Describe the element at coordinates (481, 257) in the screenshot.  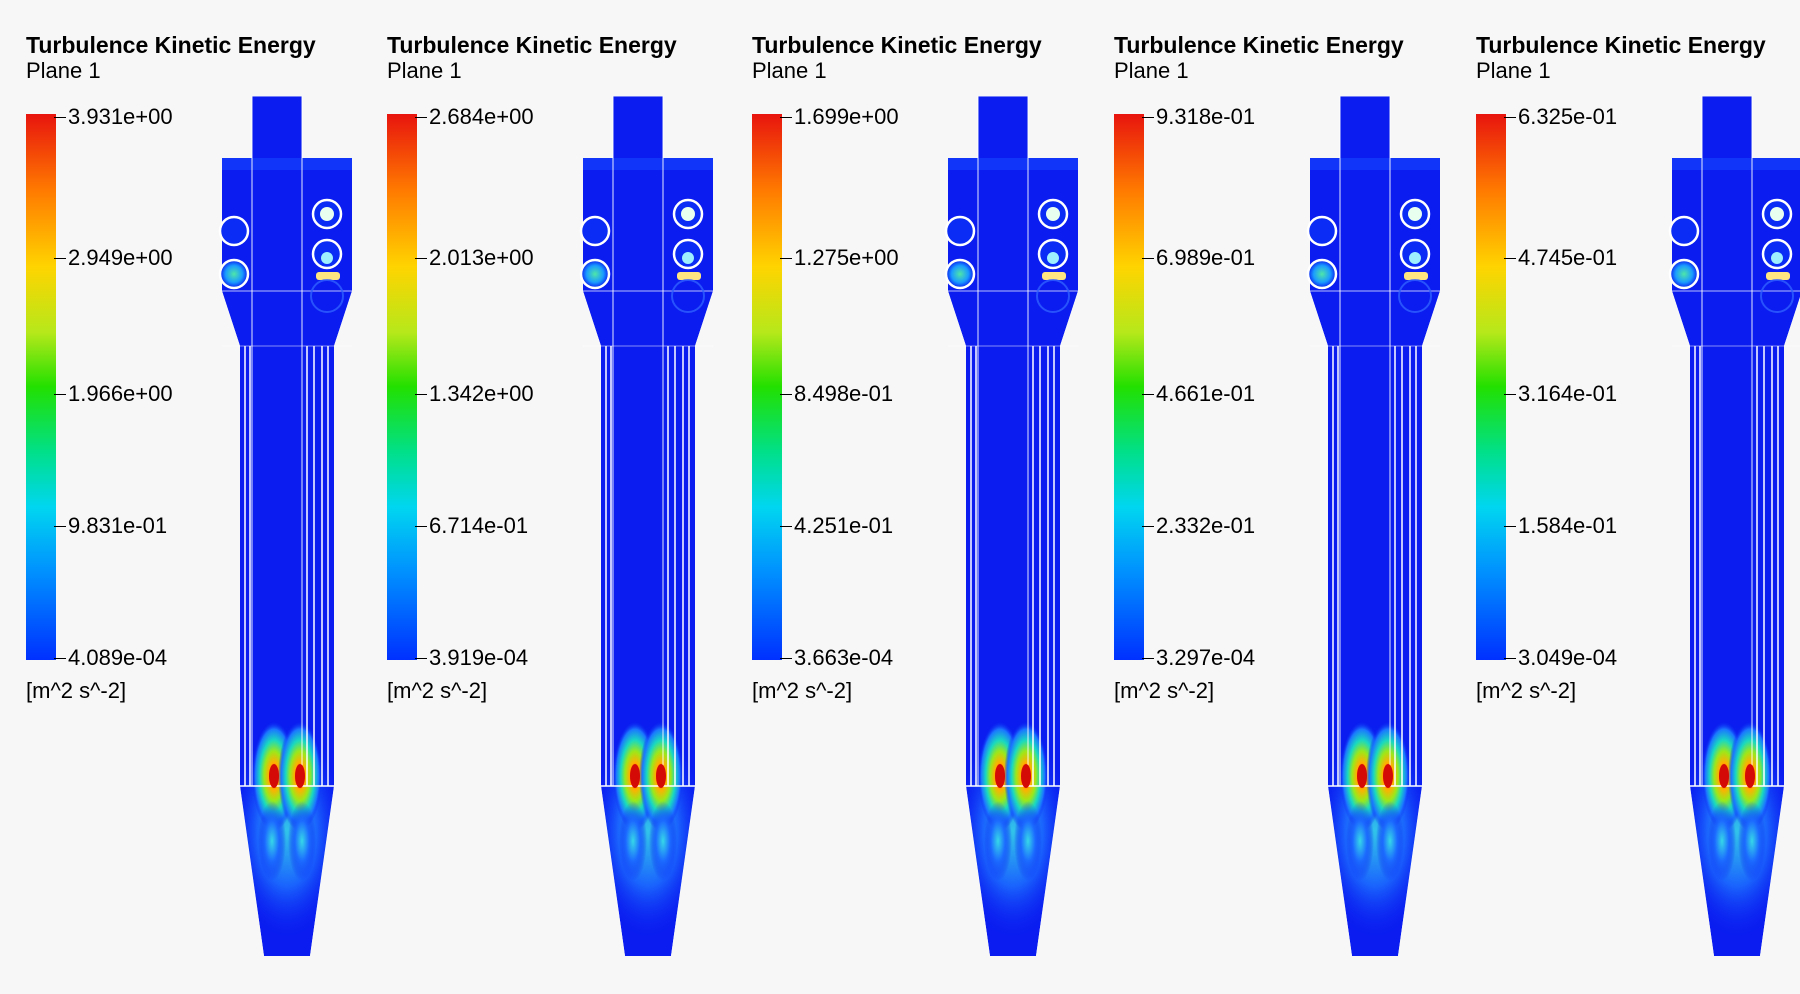
I see `legend-tick-label: 2.013e+00` at that location.